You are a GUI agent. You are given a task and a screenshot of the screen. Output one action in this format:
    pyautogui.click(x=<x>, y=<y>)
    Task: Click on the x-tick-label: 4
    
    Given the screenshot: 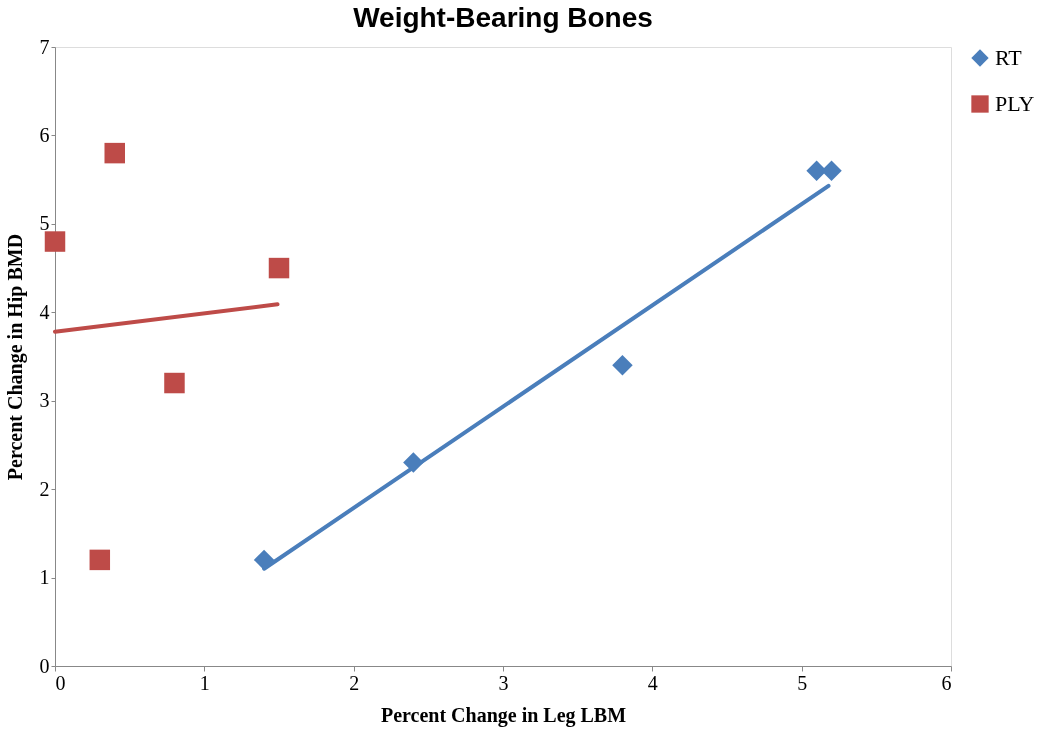 What is the action you would take?
    pyautogui.click(x=652, y=682)
    